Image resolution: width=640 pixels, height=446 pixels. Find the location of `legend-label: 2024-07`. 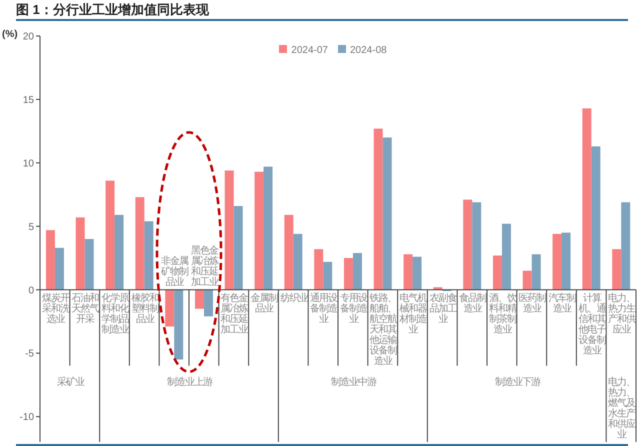

legend-label: 2024-07 is located at coordinates (309, 50).